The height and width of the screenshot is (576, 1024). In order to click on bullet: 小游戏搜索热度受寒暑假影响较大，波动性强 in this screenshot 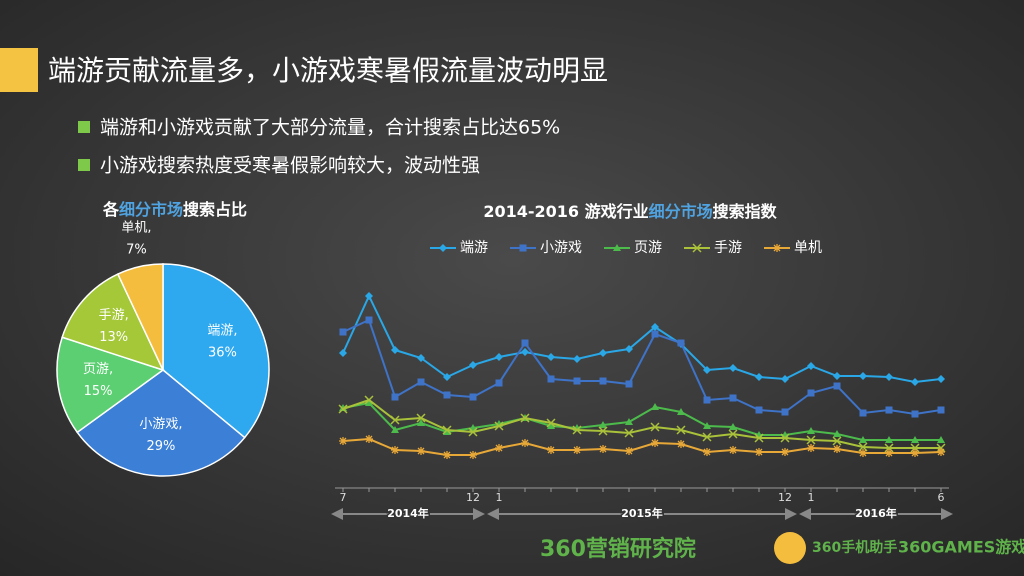, I will do `click(290, 166)`.